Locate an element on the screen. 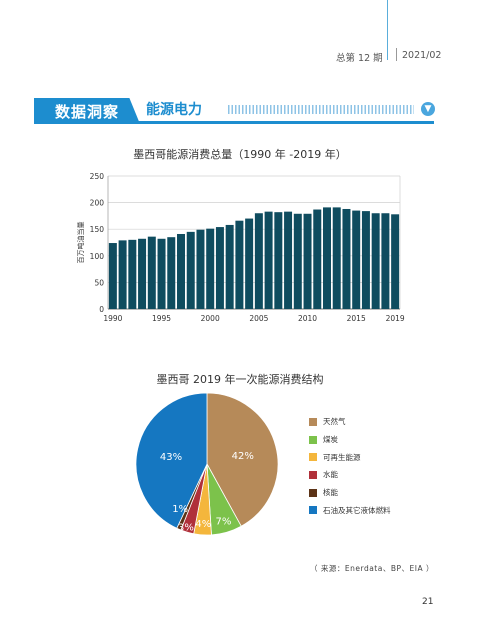 This screenshot has height=626, width=480. legend-label: 核能 is located at coordinates (330, 493).